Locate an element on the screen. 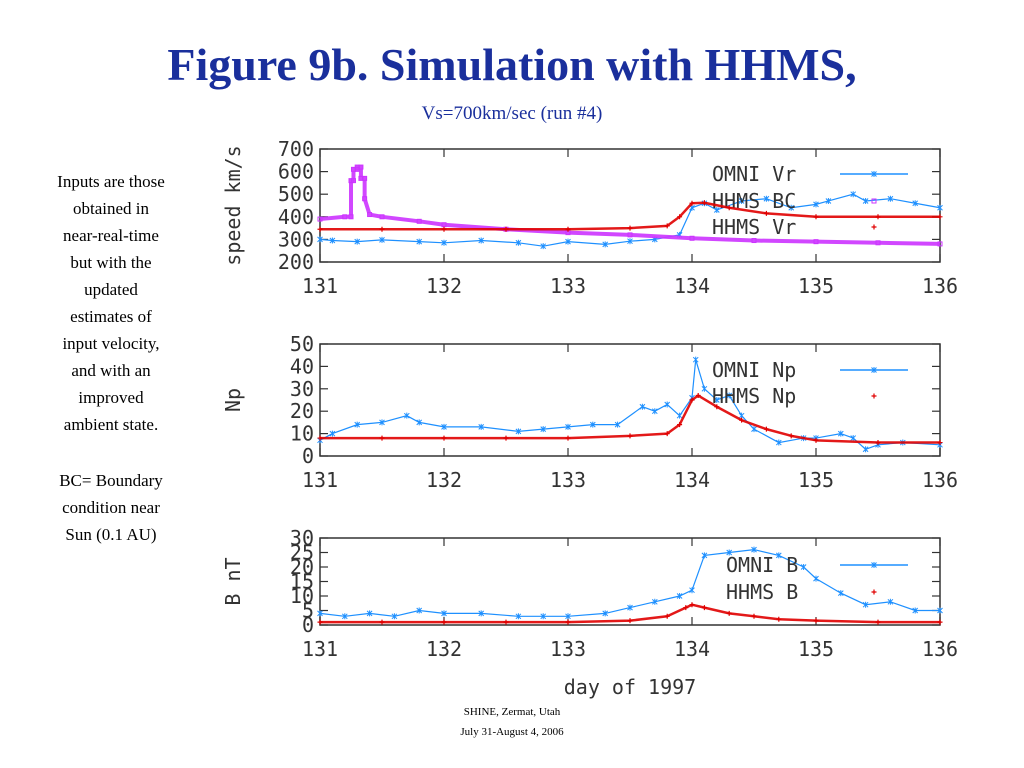  footer-dates: July 31-August 4, 2006 is located at coordinates (512, 732).